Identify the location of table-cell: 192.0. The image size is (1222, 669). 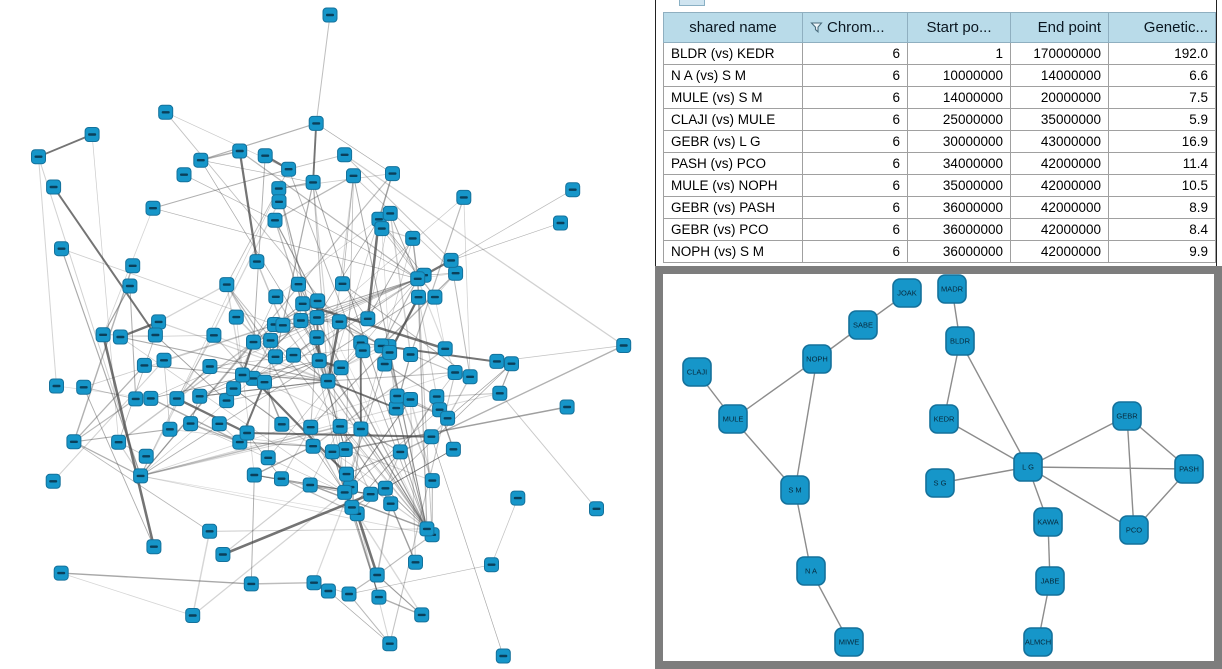
(1162, 53).